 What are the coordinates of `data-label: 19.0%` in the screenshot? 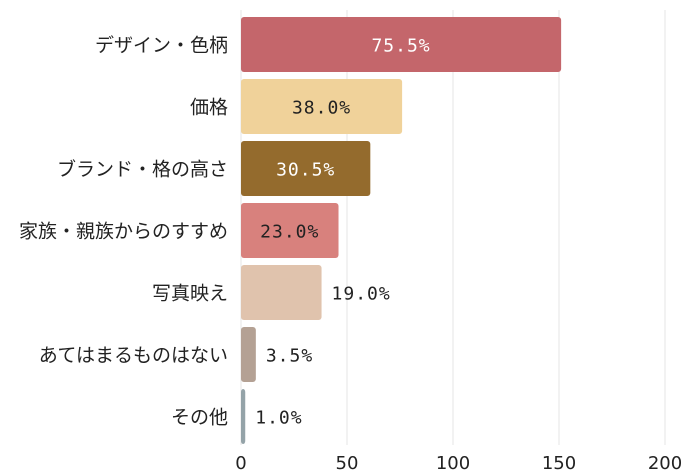 It's located at (361, 294).